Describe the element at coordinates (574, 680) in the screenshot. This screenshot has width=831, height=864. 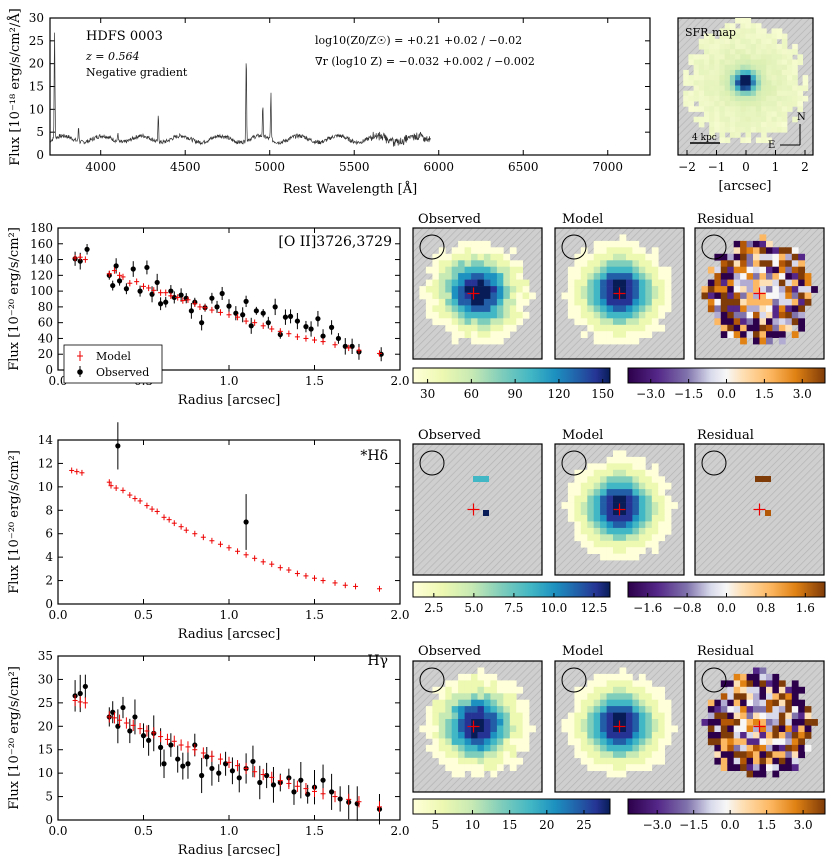
I see `psf-circle` at that location.